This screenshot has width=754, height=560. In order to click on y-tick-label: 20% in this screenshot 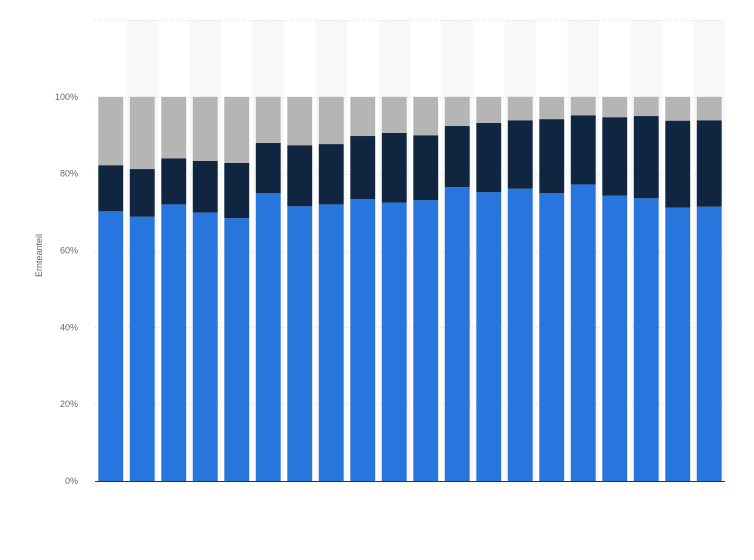, I will do `click(69, 404)`.